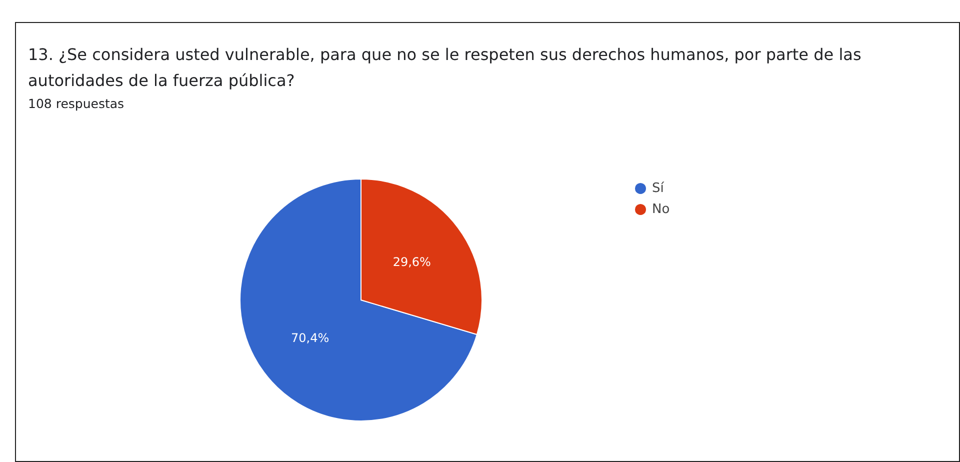 Image resolution: width=960 pixels, height=462 pixels. Describe the element at coordinates (661, 209) in the screenshot. I see `legend-label: No` at that location.